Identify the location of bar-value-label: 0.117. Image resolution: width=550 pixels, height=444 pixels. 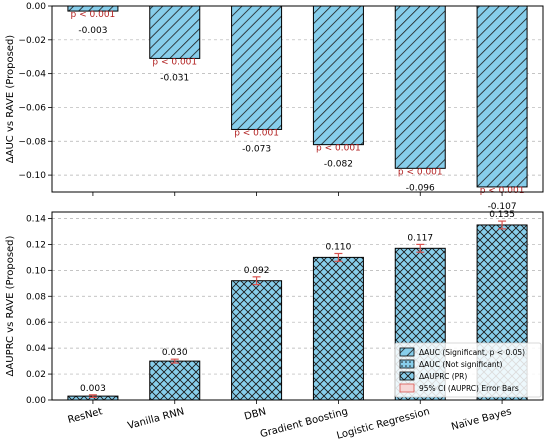
(420, 238).